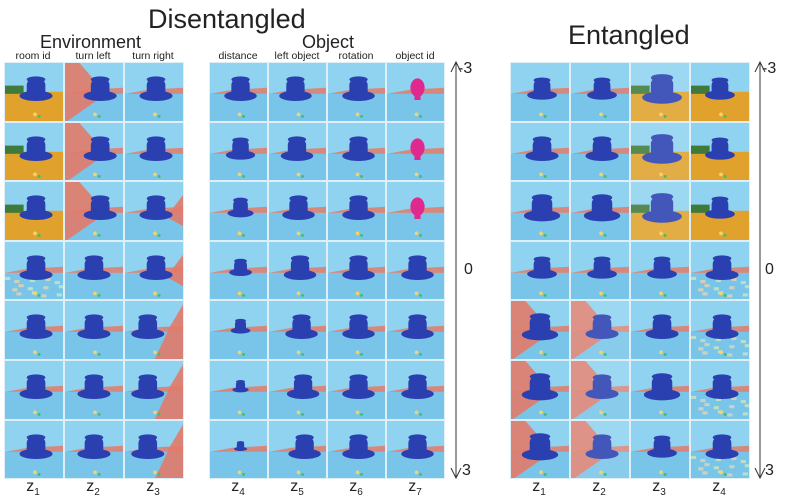  What do you see at coordinates (719, 488) in the screenshot?
I see `entangled-latent-label-z4: z4` at bounding box center [719, 488].